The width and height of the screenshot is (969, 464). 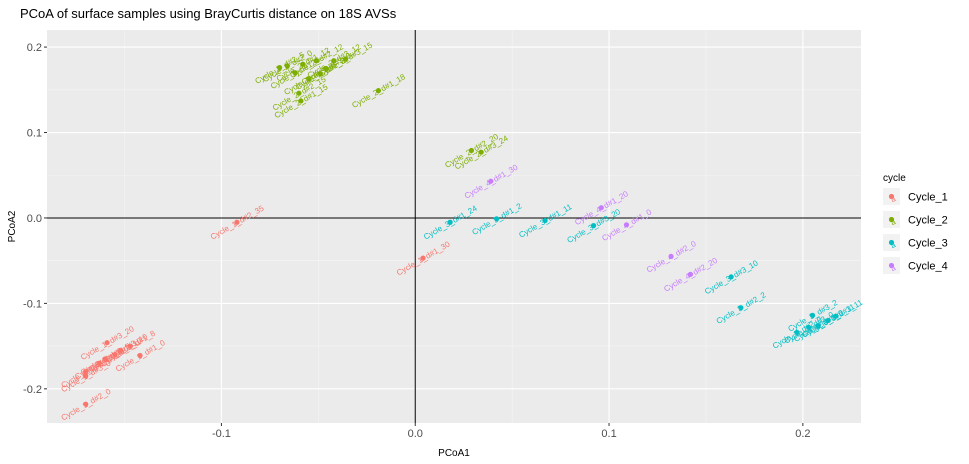 What do you see at coordinates (915, 231) in the screenshot?
I see `legend-items: a Cycle_1a Cycle_2a Cycle_3a Cycle_4` at bounding box center [915, 231].